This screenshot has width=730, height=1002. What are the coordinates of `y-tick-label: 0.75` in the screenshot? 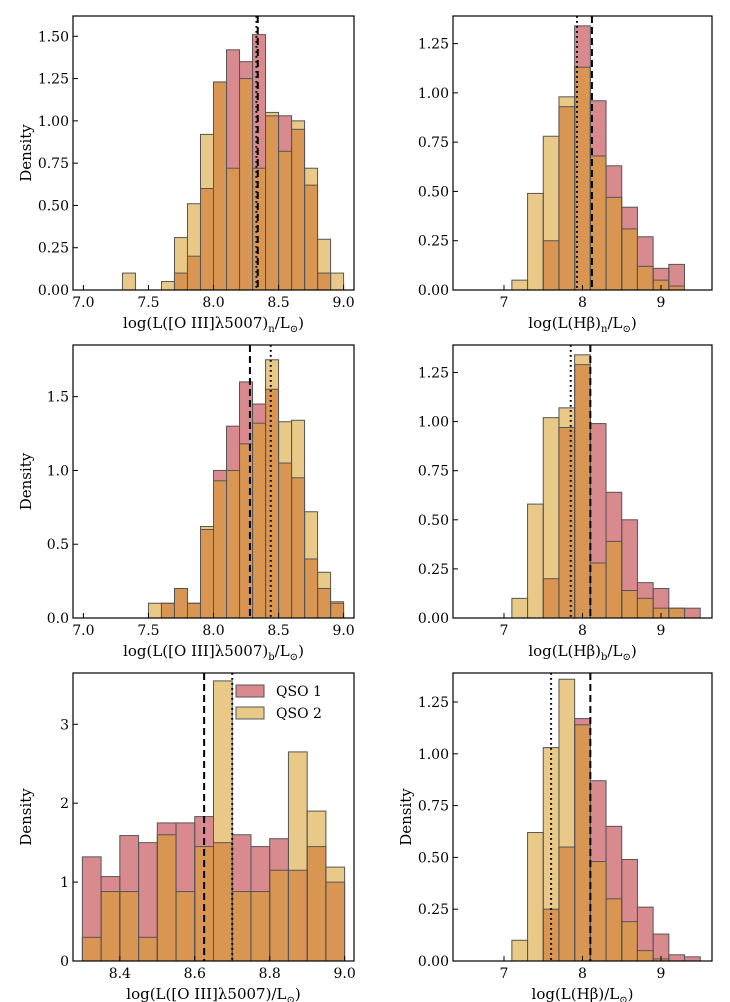 It's located at (433, 143).